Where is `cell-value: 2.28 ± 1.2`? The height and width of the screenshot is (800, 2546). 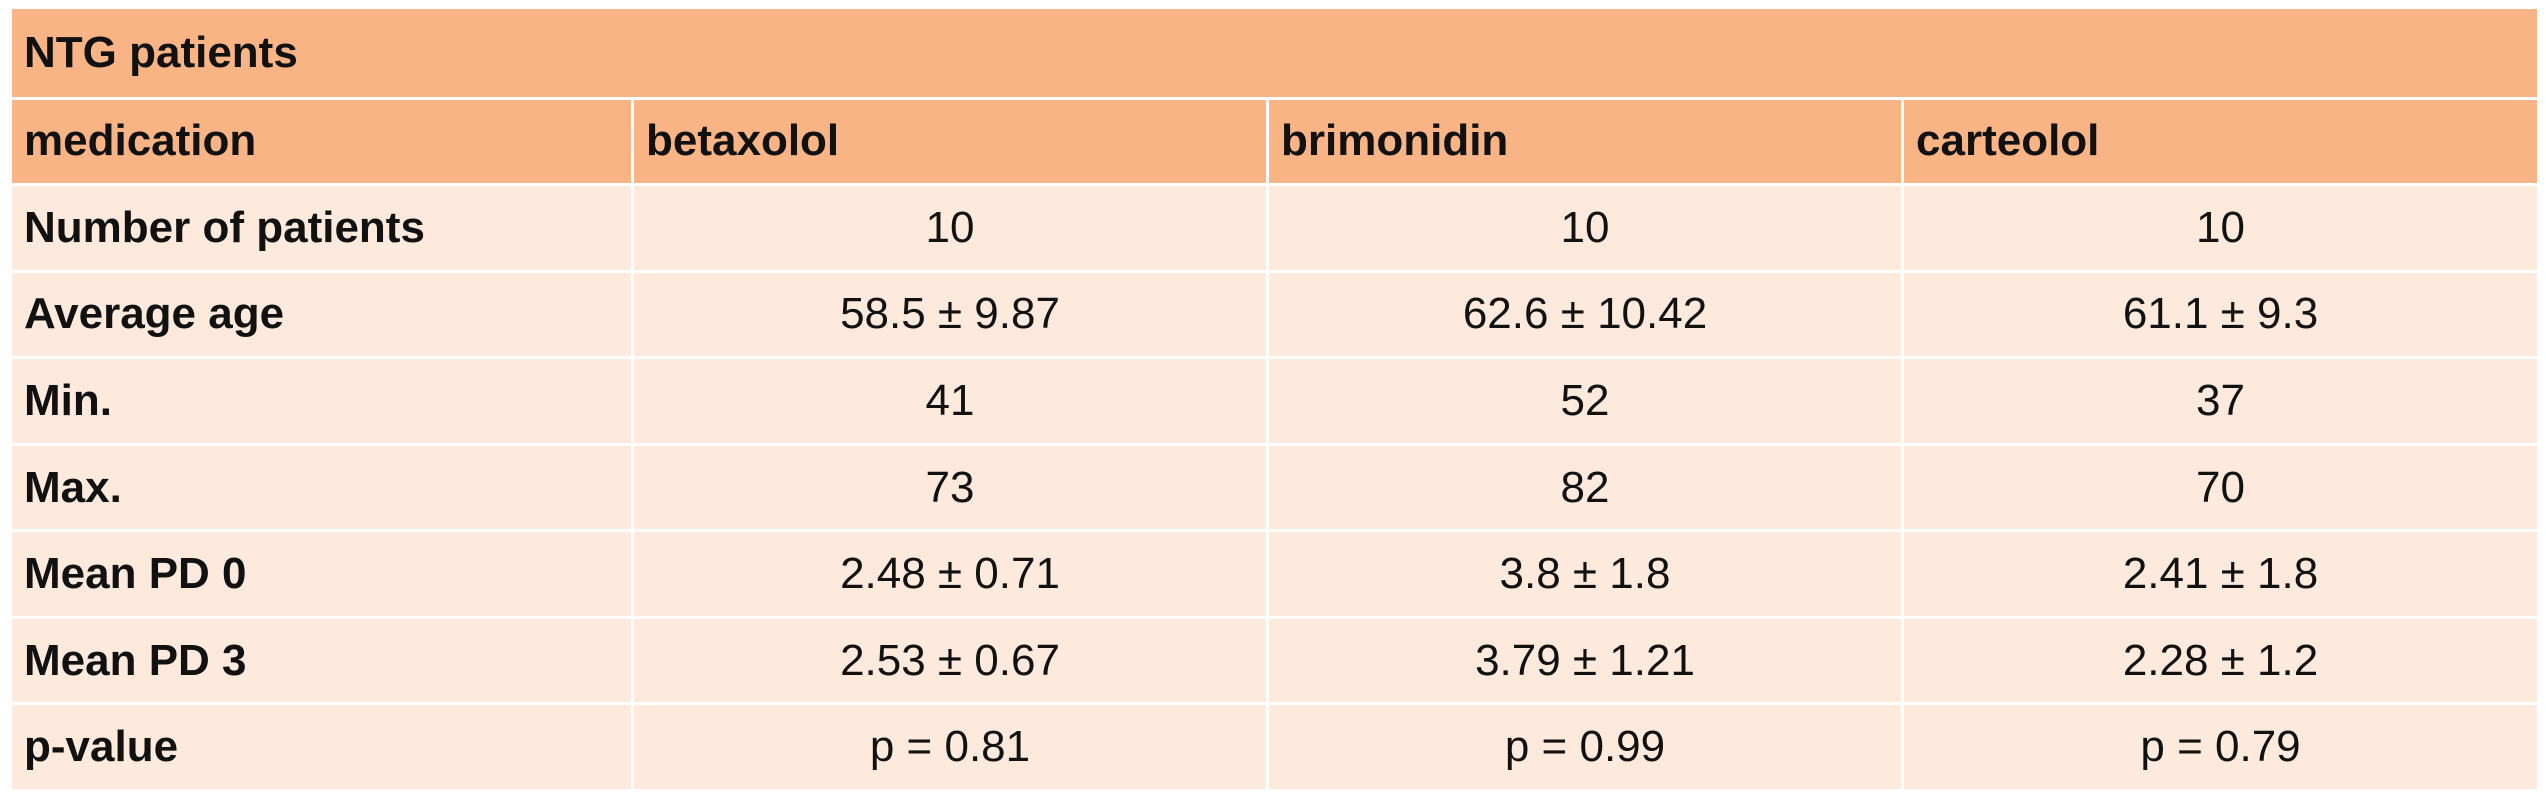 cell-value: 2.28 ± 1.2 is located at coordinates (2220, 660).